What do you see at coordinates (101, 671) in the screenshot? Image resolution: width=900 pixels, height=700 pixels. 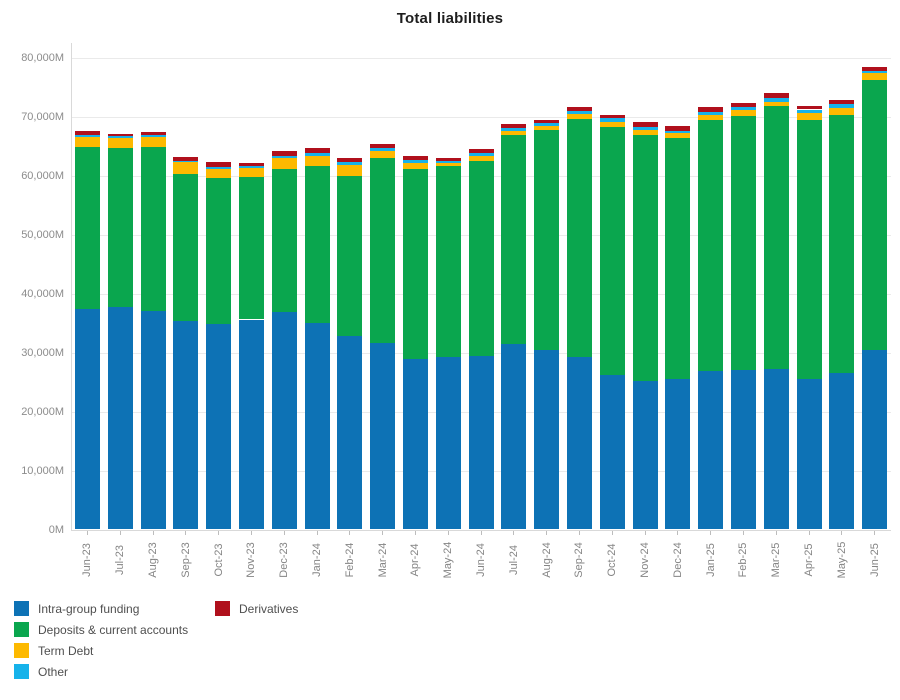 I see `legend-item-other: Other` at bounding box center [101, 671].